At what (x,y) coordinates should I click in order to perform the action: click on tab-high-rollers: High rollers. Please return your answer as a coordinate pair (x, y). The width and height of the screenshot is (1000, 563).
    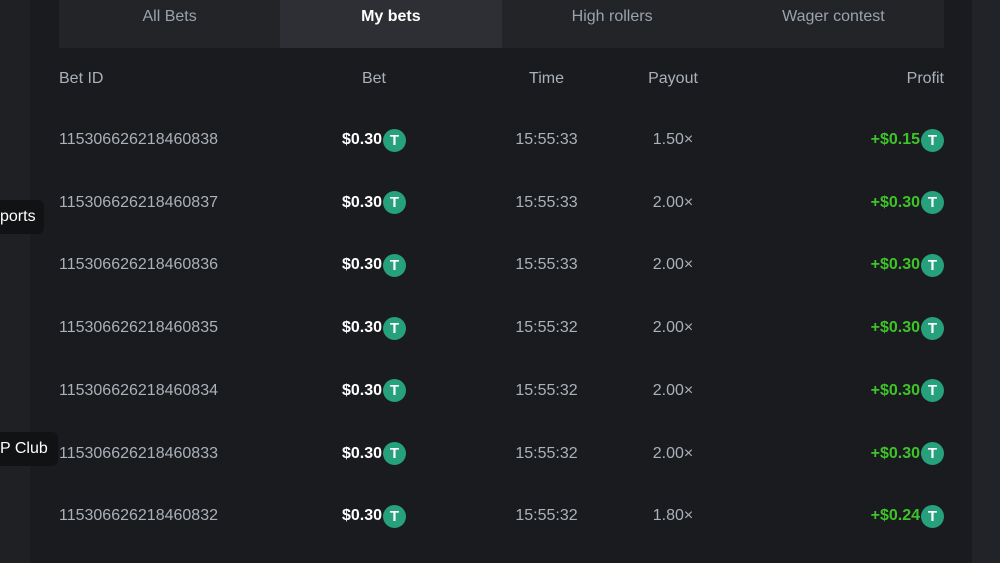
    Looking at the image, I should click on (612, 16).